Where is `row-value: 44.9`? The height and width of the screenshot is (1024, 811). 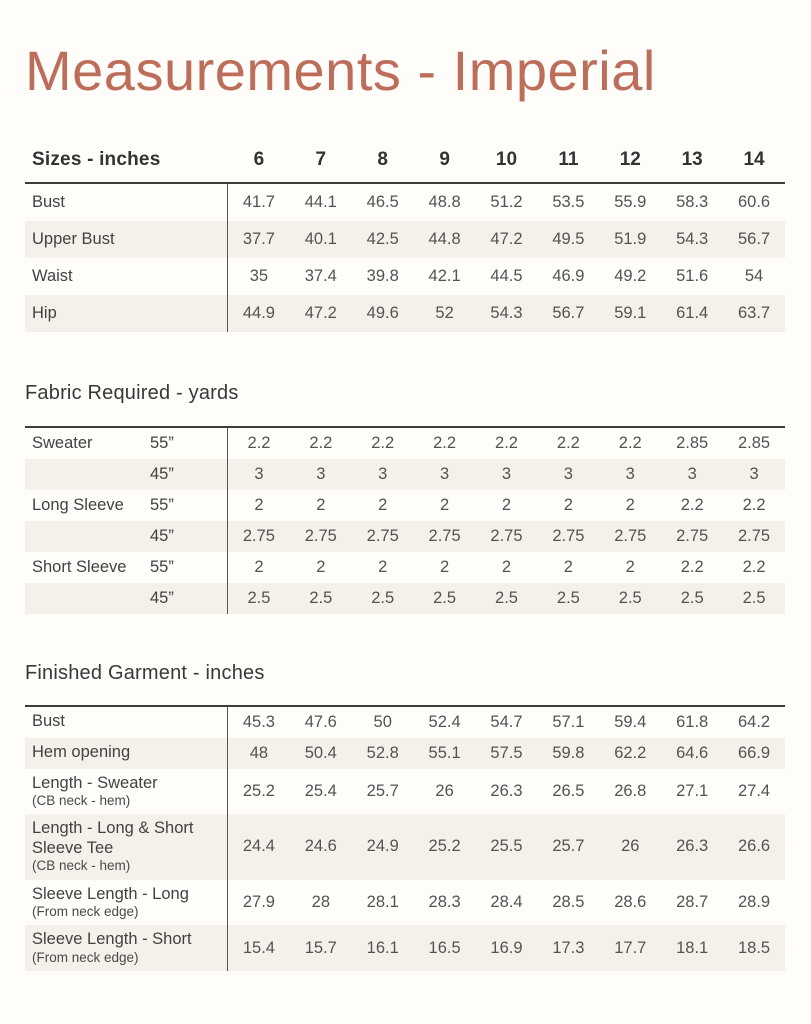
row-value: 44.9 is located at coordinates (258, 312).